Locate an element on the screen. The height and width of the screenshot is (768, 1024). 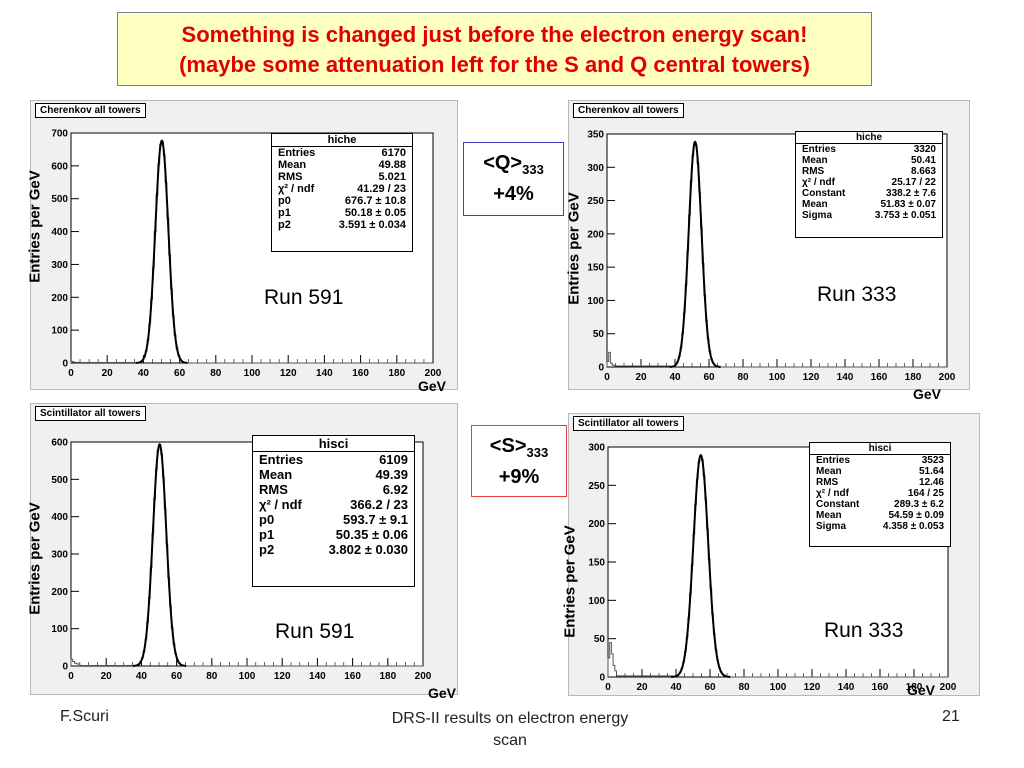
x-tick-label: 80 is located at coordinates (216, 373).